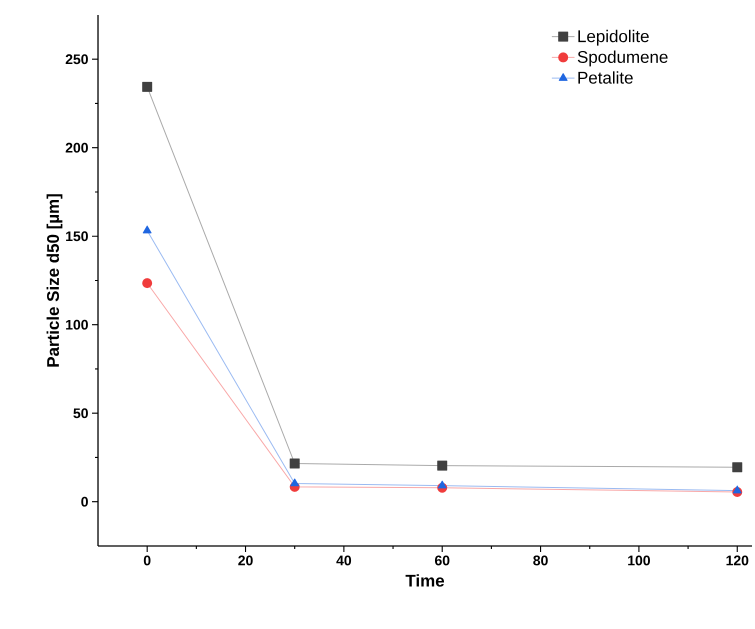 This screenshot has width=755, height=629. Describe the element at coordinates (80, 413) in the screenshot. I see `y-tick-label: 50` at that location.